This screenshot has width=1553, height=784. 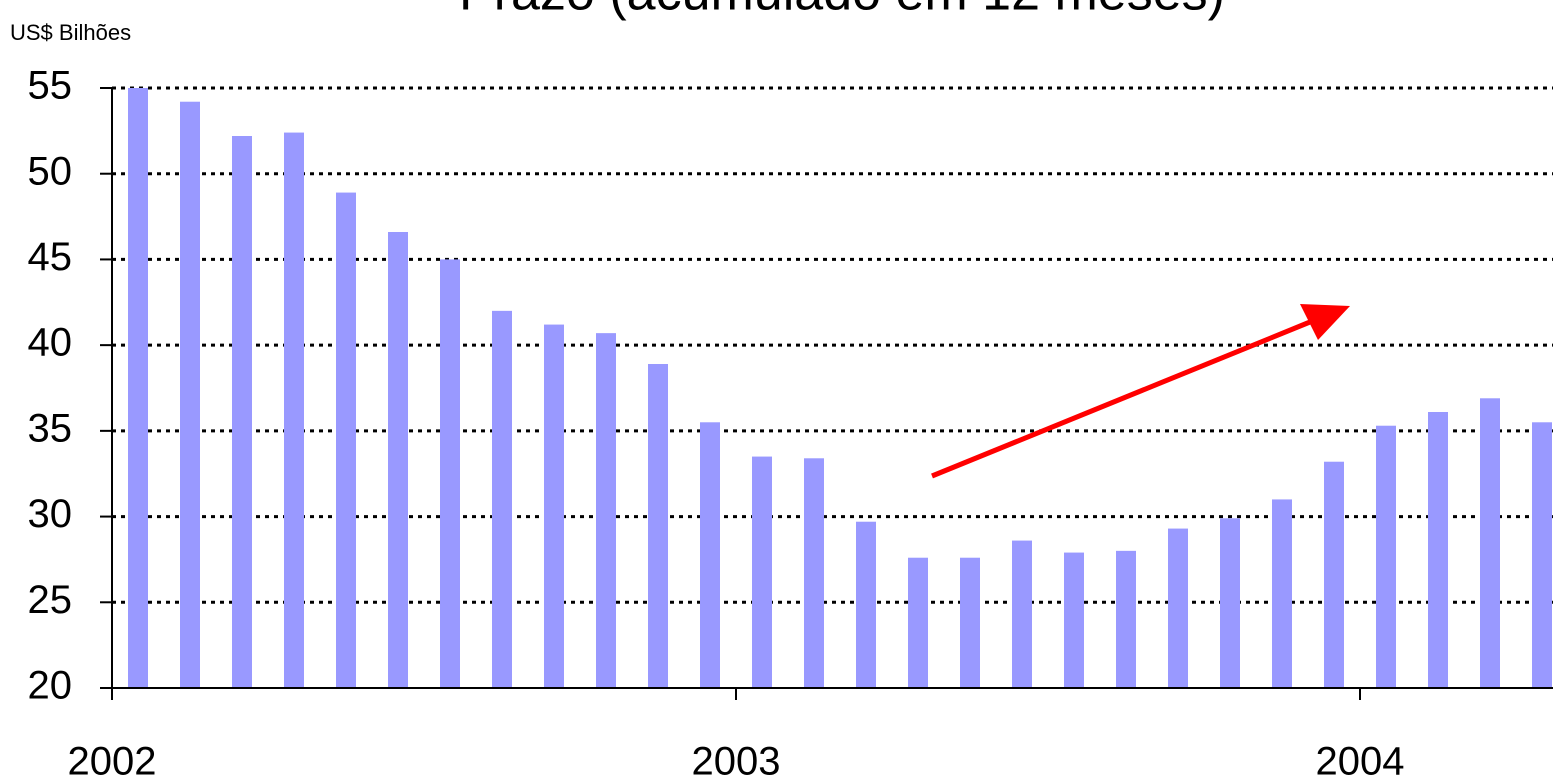 I want to click on chart-title: Prazo (acumulado em 12 meses), so click(x=842, y=11).